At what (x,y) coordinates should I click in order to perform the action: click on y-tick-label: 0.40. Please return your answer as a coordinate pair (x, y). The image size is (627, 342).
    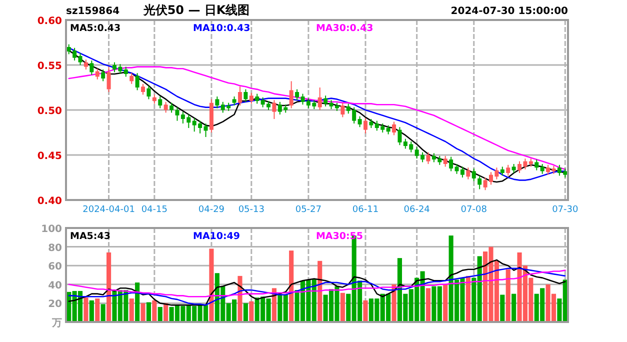
    Looking at the image, I should click on (49, 201).